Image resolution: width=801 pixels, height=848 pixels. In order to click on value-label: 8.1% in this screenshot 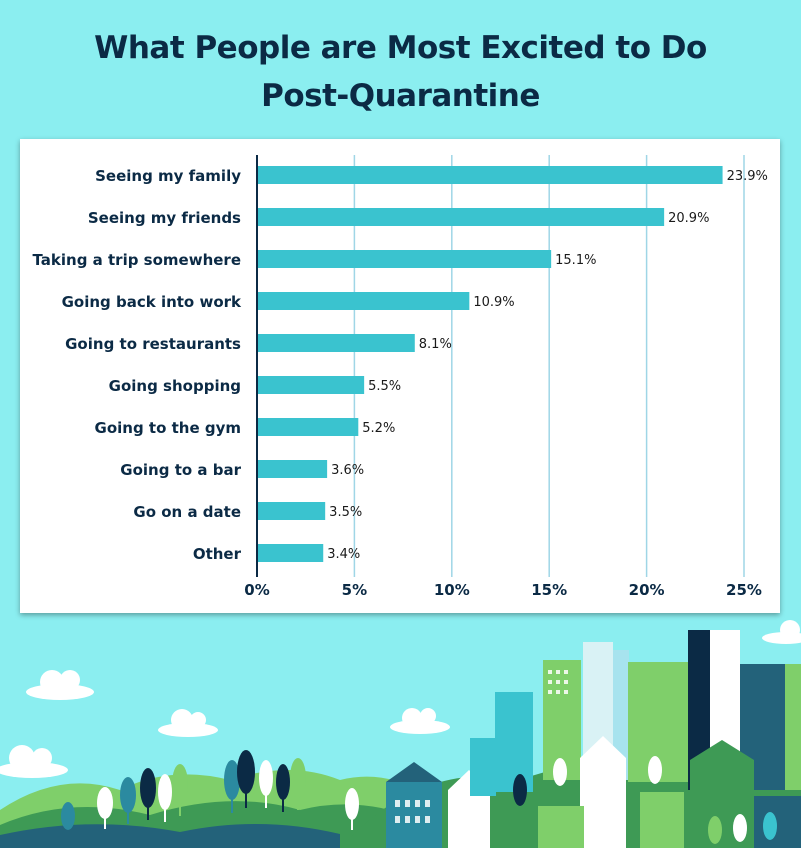, I will do `click(435, 344)`.